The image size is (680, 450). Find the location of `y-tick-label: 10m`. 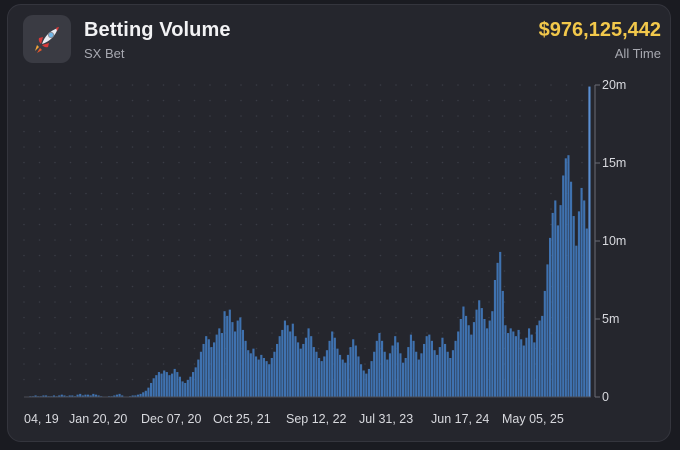

y-tick-label: 10m is located at coordinates (614, 241).